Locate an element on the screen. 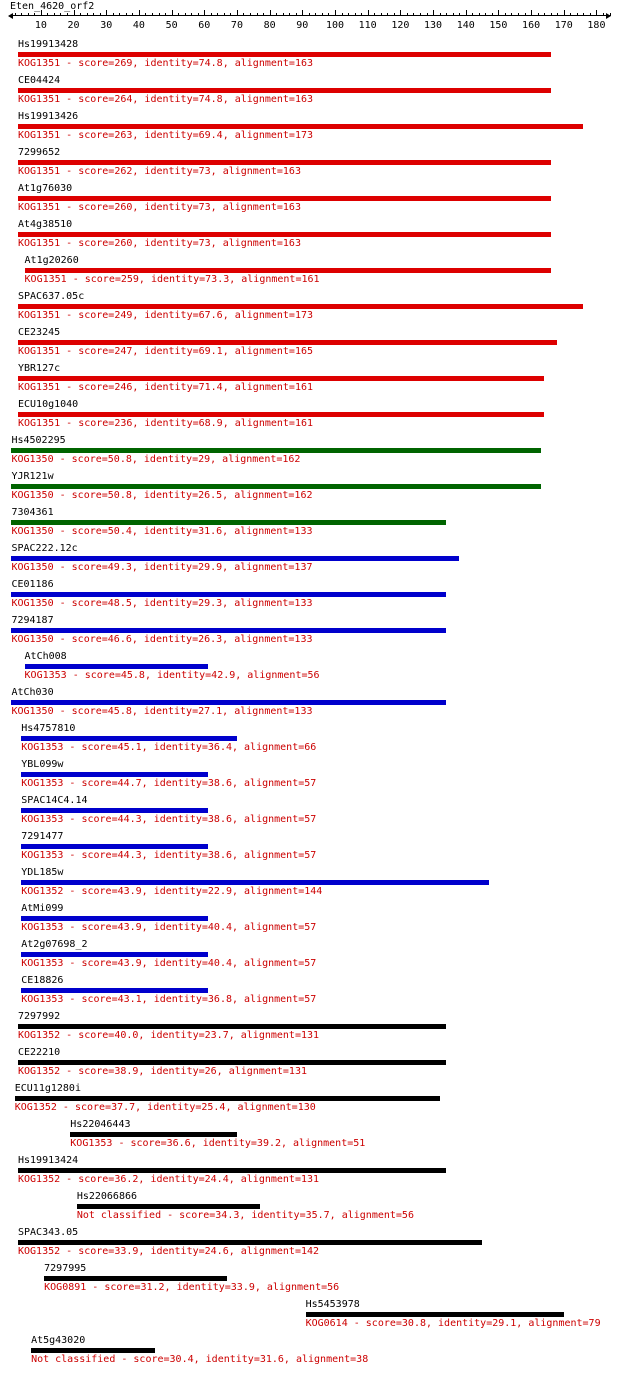  axis-tick-label: 80 is located at coordinates (269, 25).